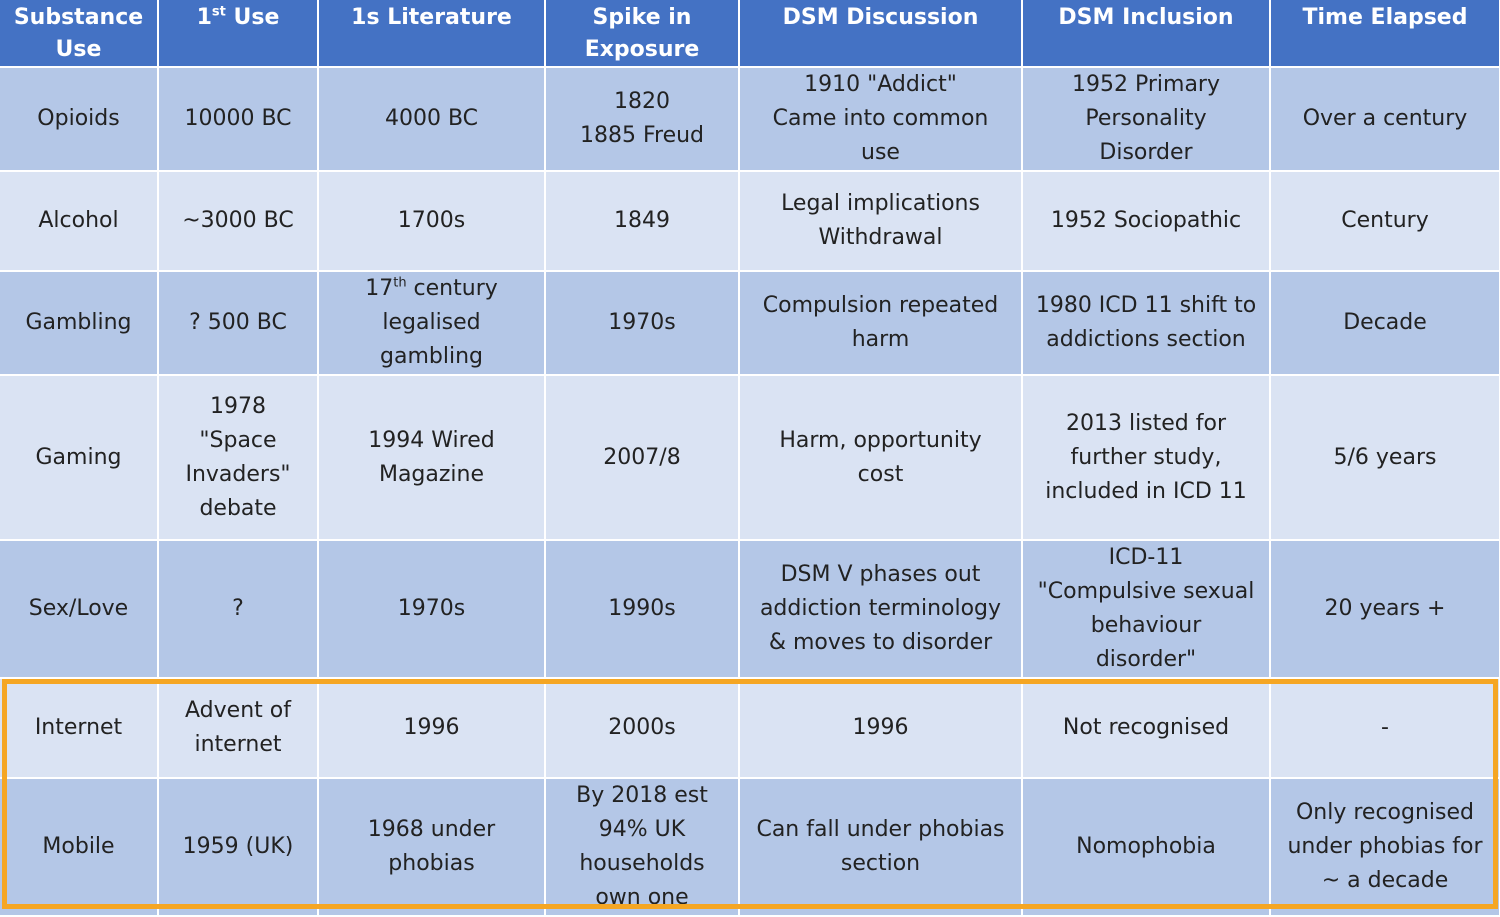 This screenshot has width=1500, height=917. What do you see at coordinates (238, 728) in the screenshot?
I see `cell-first-use: Advent of internet` at bounding box center [238, 728].